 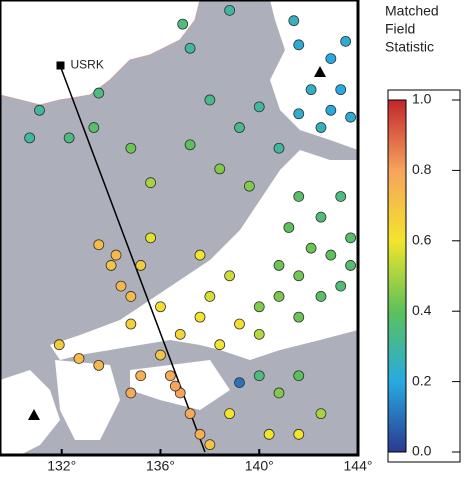 What do you see at coordinates (60, 65) in the screenshot?
I see `station` at bounding box center [60, 65].